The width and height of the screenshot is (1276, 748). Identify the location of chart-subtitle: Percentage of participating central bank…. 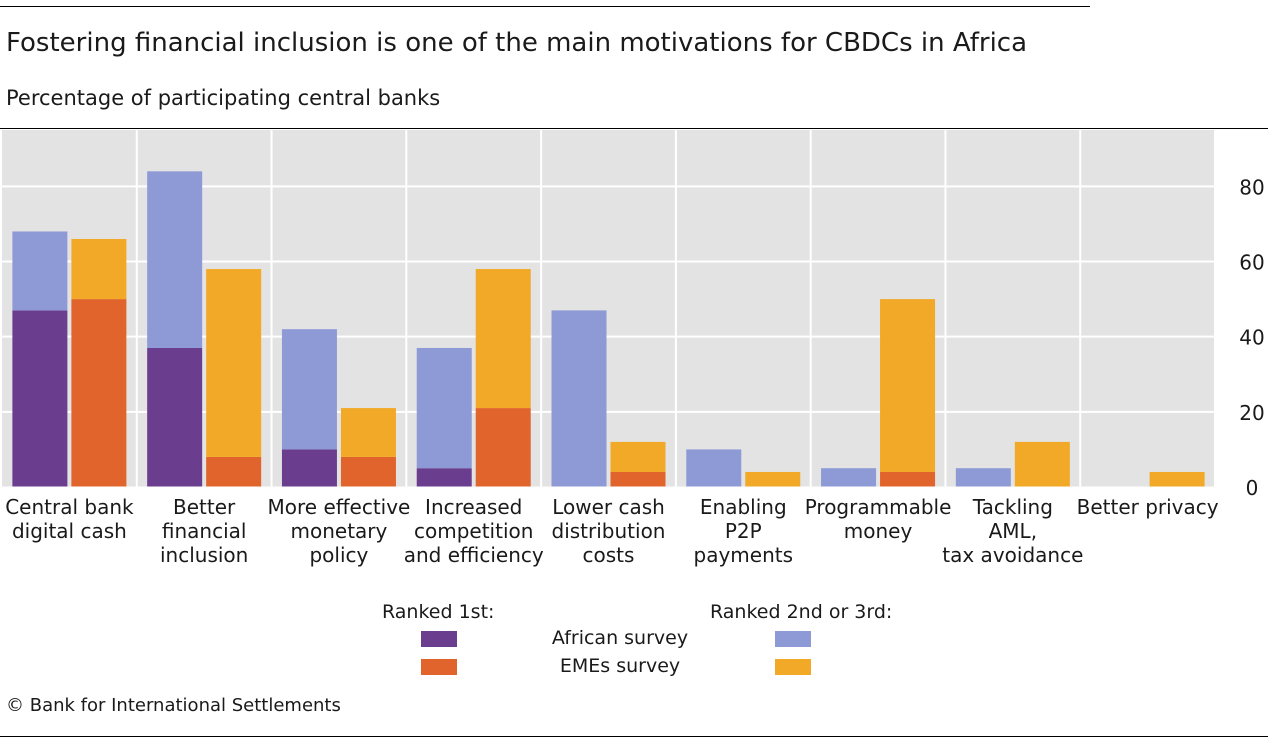
(223, 98).